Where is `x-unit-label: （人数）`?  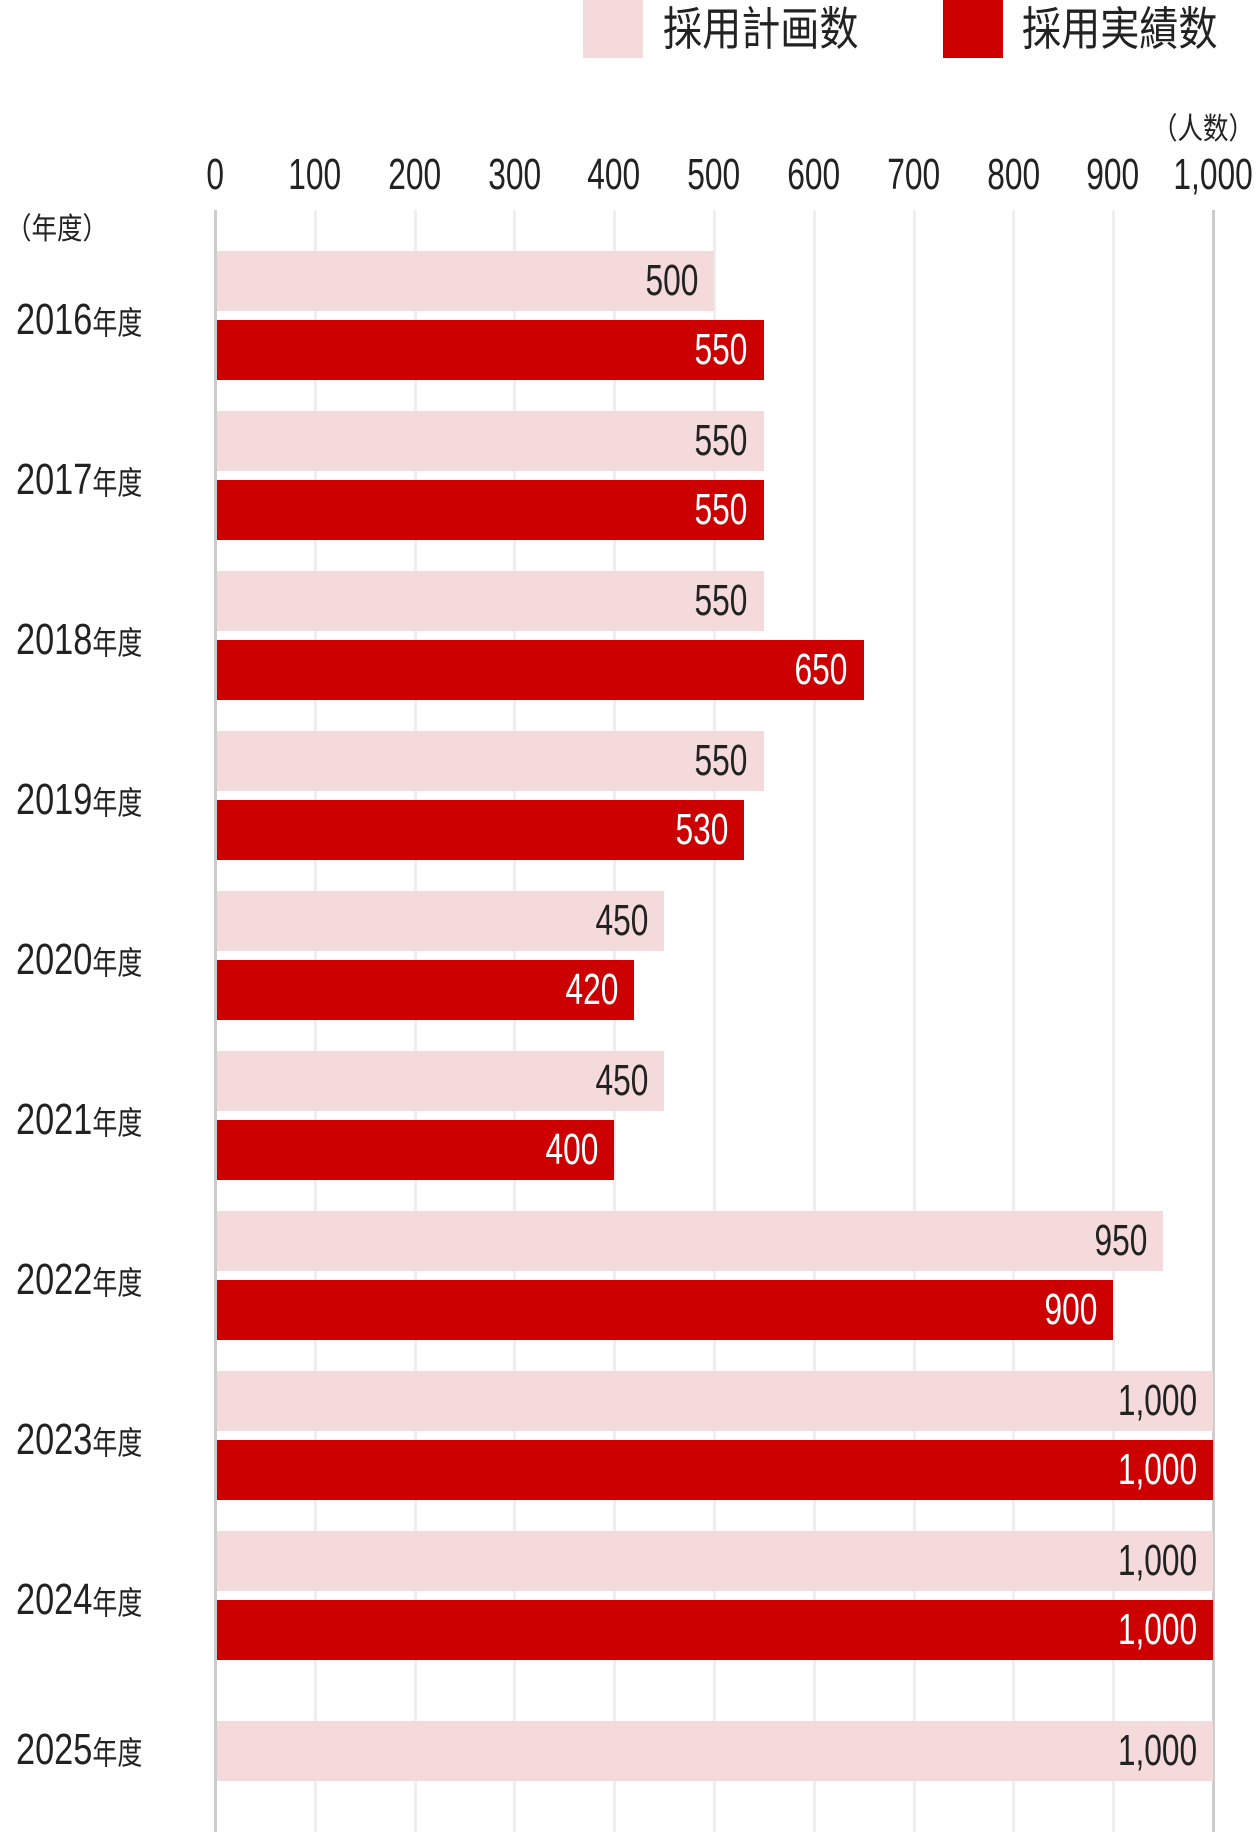 x-unit-label: （人数） is located at coordinates (1203, 129).